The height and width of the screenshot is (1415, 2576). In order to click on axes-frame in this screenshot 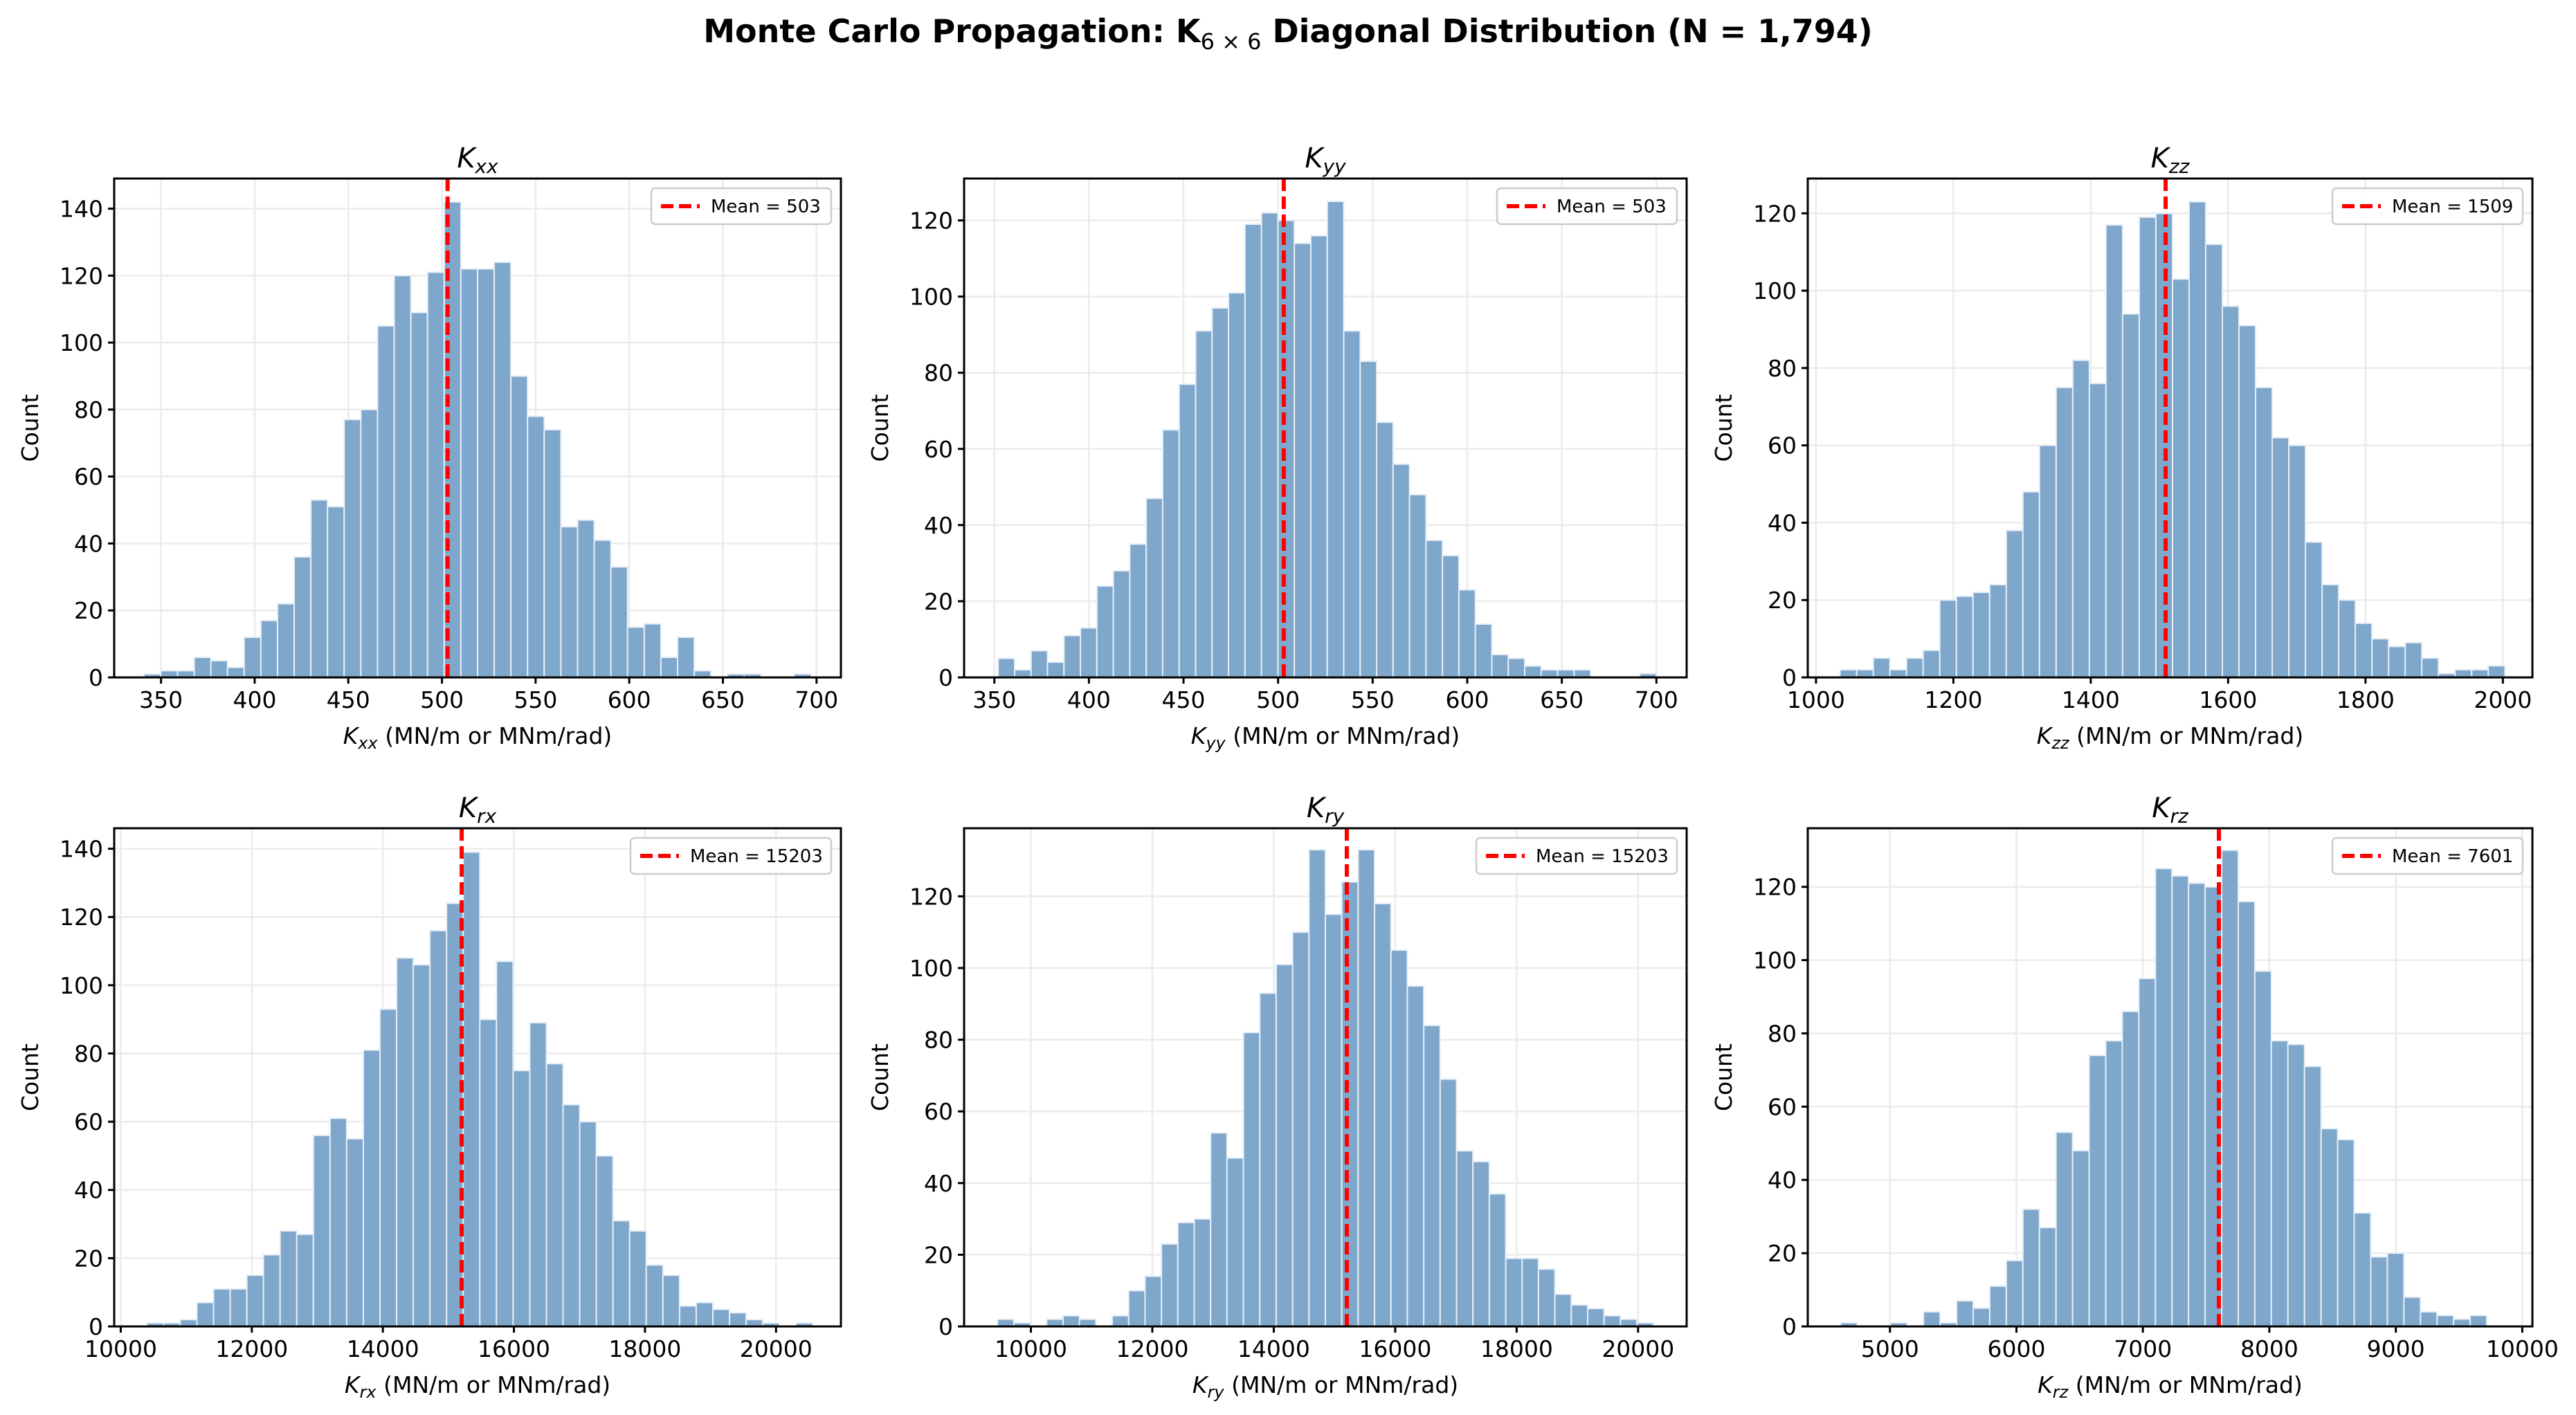, I will do `click(2170, 428)`.